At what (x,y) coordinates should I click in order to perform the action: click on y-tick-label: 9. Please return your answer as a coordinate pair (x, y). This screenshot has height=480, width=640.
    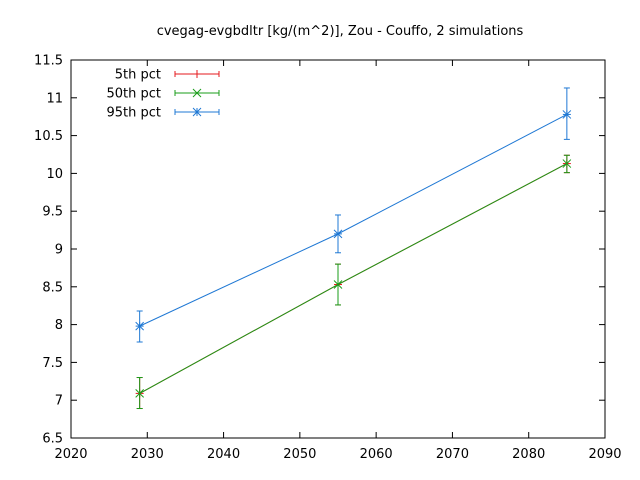
    Looking at the image, I should click on (59, 250).